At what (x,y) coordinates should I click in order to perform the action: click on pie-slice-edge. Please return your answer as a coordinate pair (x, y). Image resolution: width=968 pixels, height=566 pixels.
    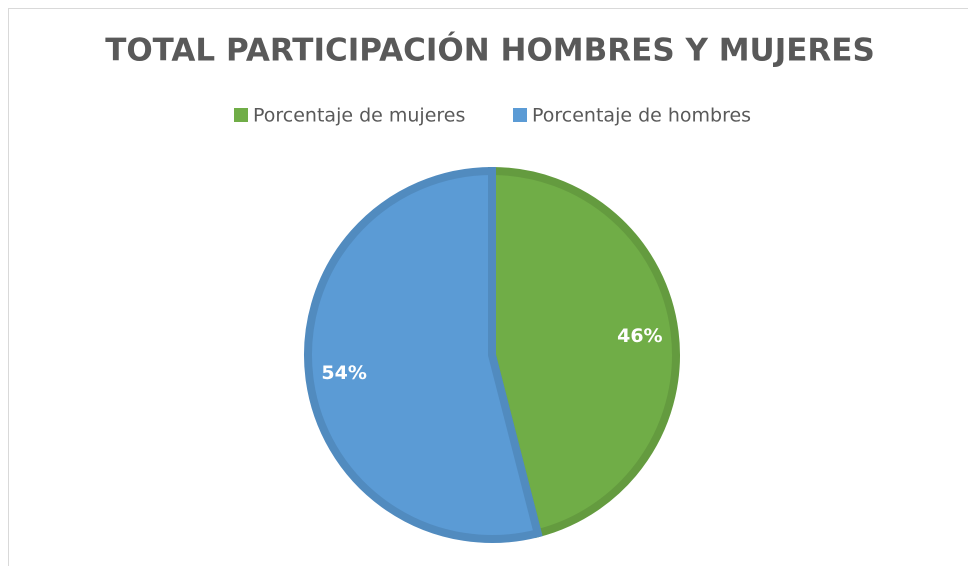
    Looking at the image, I should click on (584, 352).